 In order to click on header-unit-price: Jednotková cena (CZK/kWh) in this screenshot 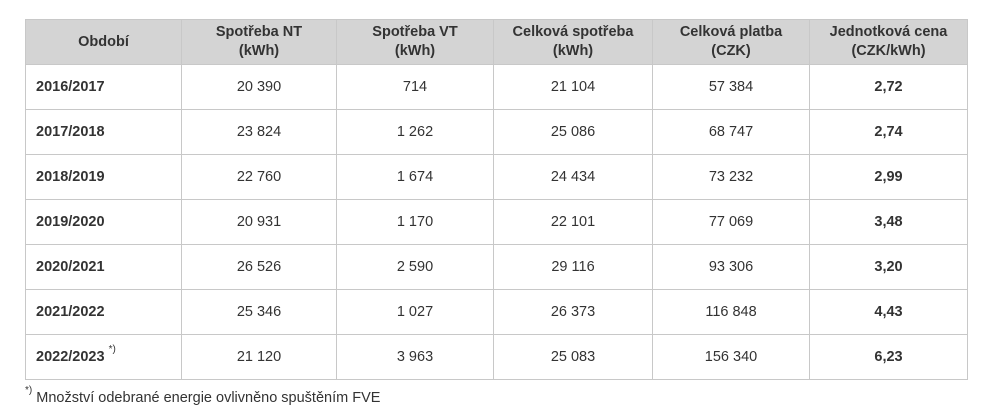, I will do `click(888, 42)`.